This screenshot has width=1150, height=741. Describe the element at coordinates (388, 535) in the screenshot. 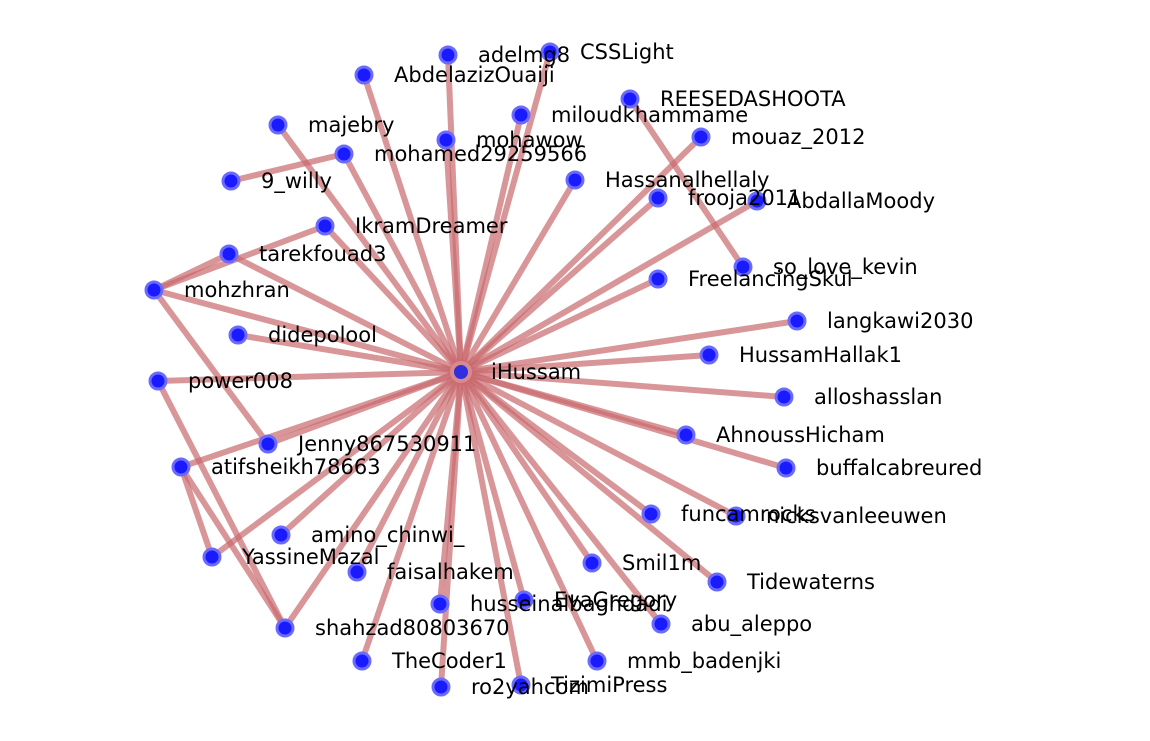

I see `node-label-amino_chinwi_: amino_chinwi_` at that location.